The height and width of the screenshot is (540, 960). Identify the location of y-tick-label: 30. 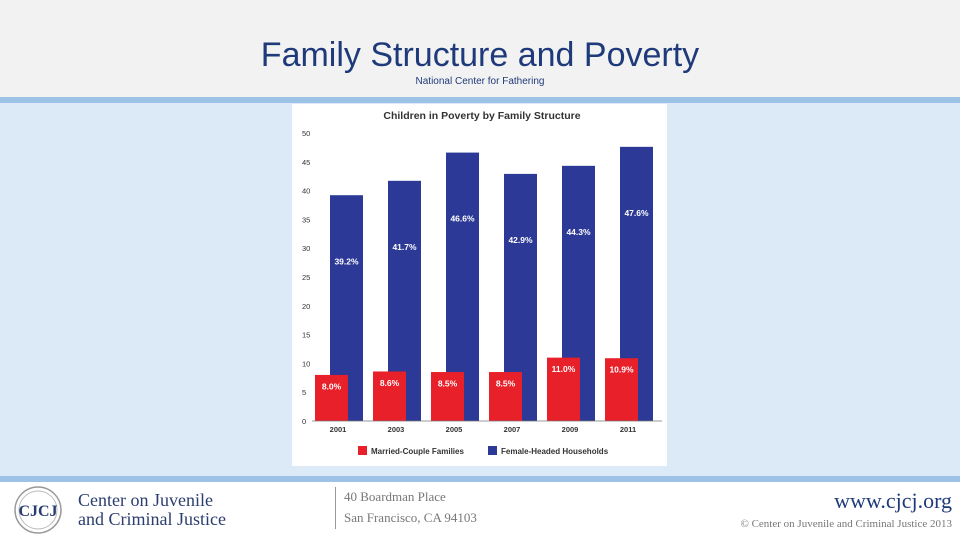
(306, 248).